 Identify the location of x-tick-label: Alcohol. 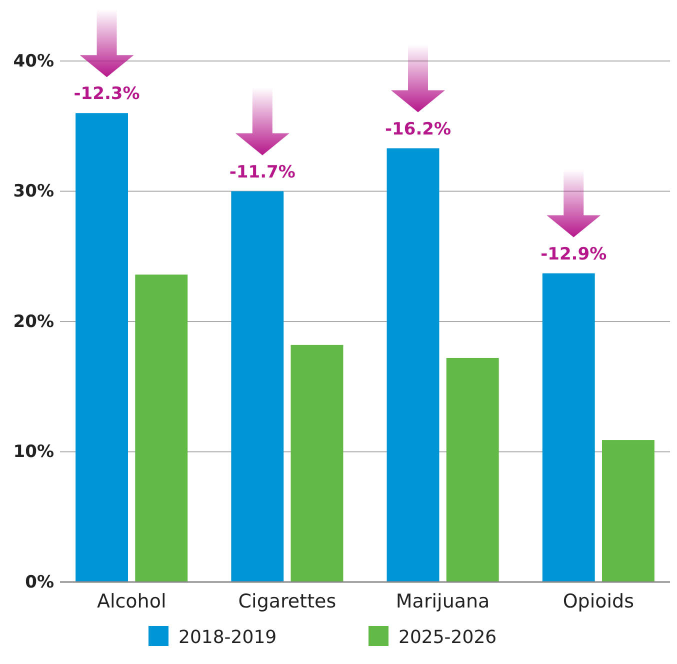
(131, 601).